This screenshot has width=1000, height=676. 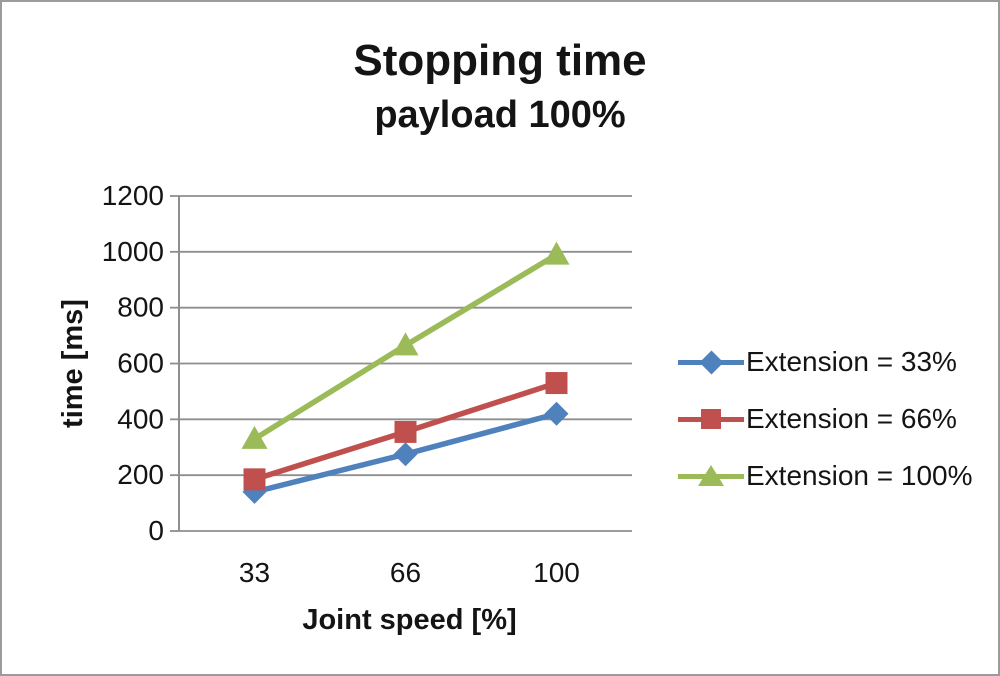 I want to click on x-tick-label: 33, so click(x=254, y=572).